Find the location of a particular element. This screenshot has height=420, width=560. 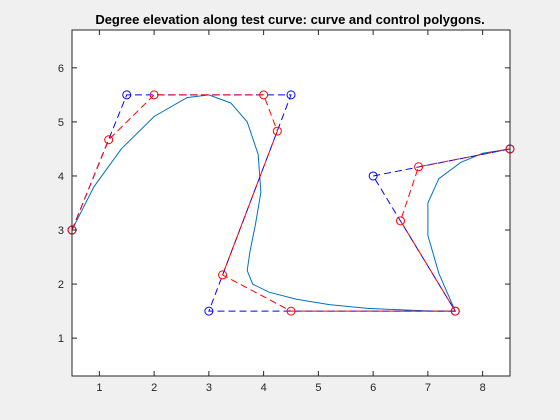

y-tick-label: 6 is located at coordinates (61, 69).